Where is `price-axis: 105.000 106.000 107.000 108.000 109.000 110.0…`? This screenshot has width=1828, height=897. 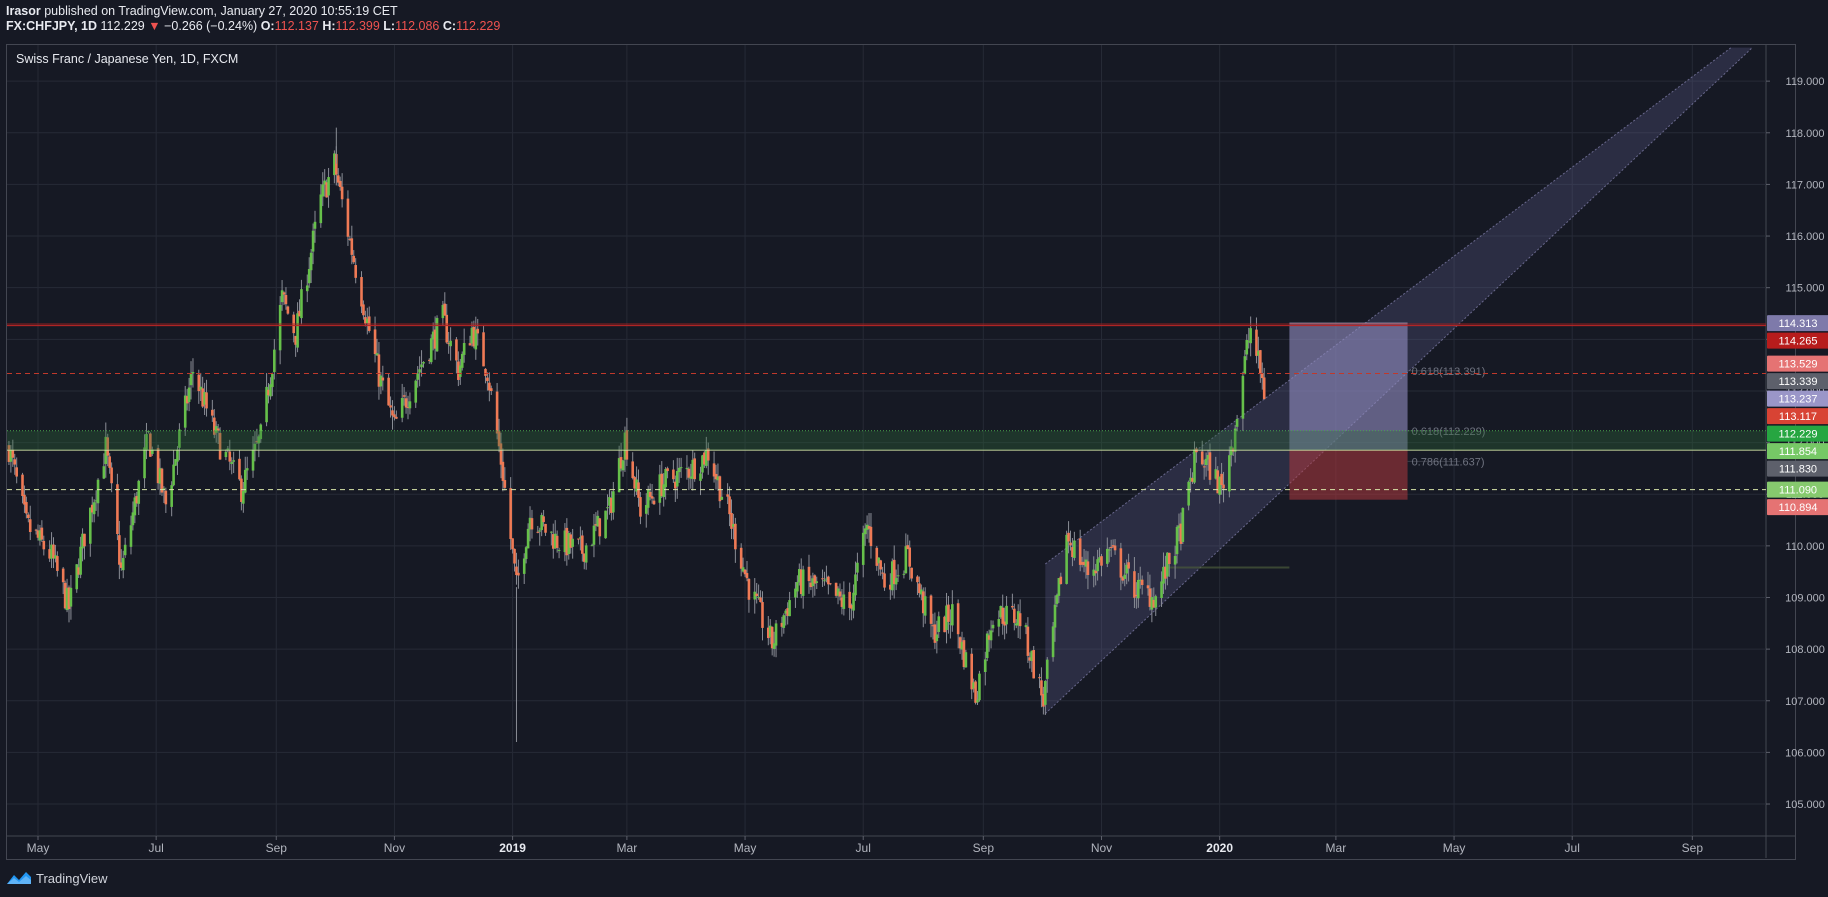 price-axis: 105.000 106.000 107.000 108.000 109.000 110.0… is located at coordinates (1797, 443).